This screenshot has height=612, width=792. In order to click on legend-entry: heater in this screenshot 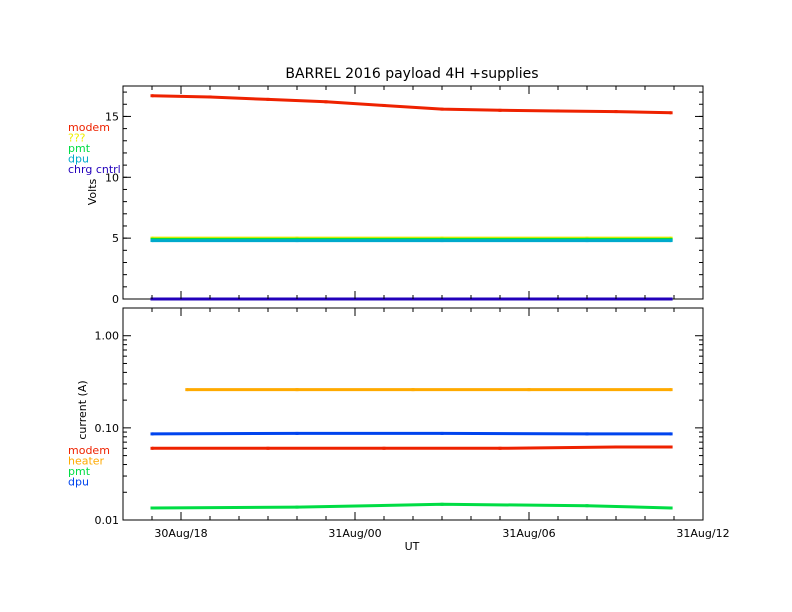, I will do `click(86, 461)`.